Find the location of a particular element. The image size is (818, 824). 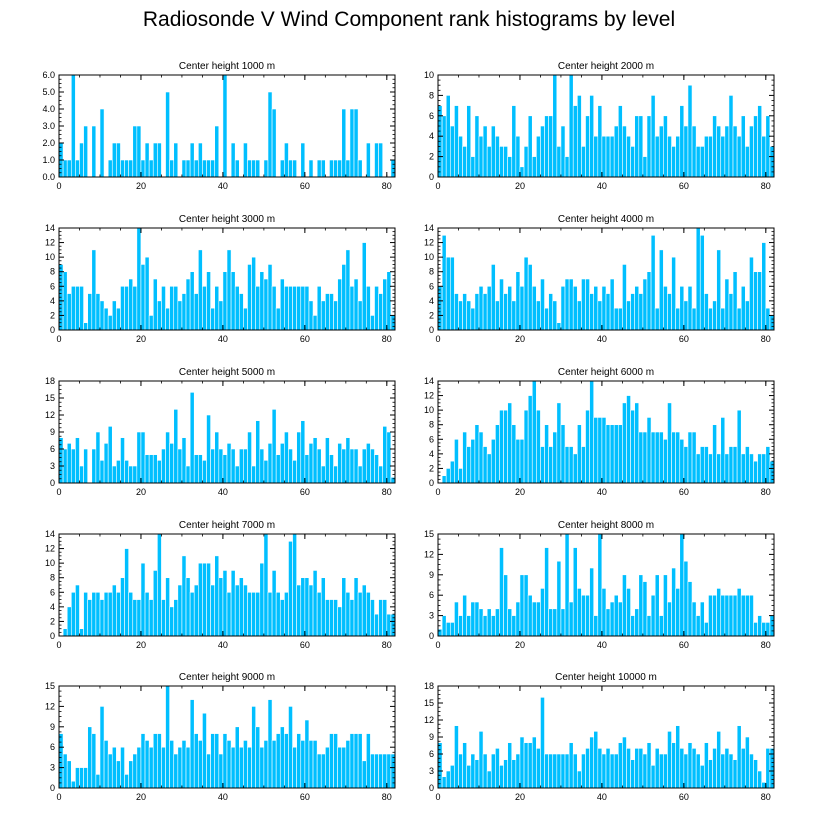

x-tick-label: 40 is located at coordinates (223, 492).